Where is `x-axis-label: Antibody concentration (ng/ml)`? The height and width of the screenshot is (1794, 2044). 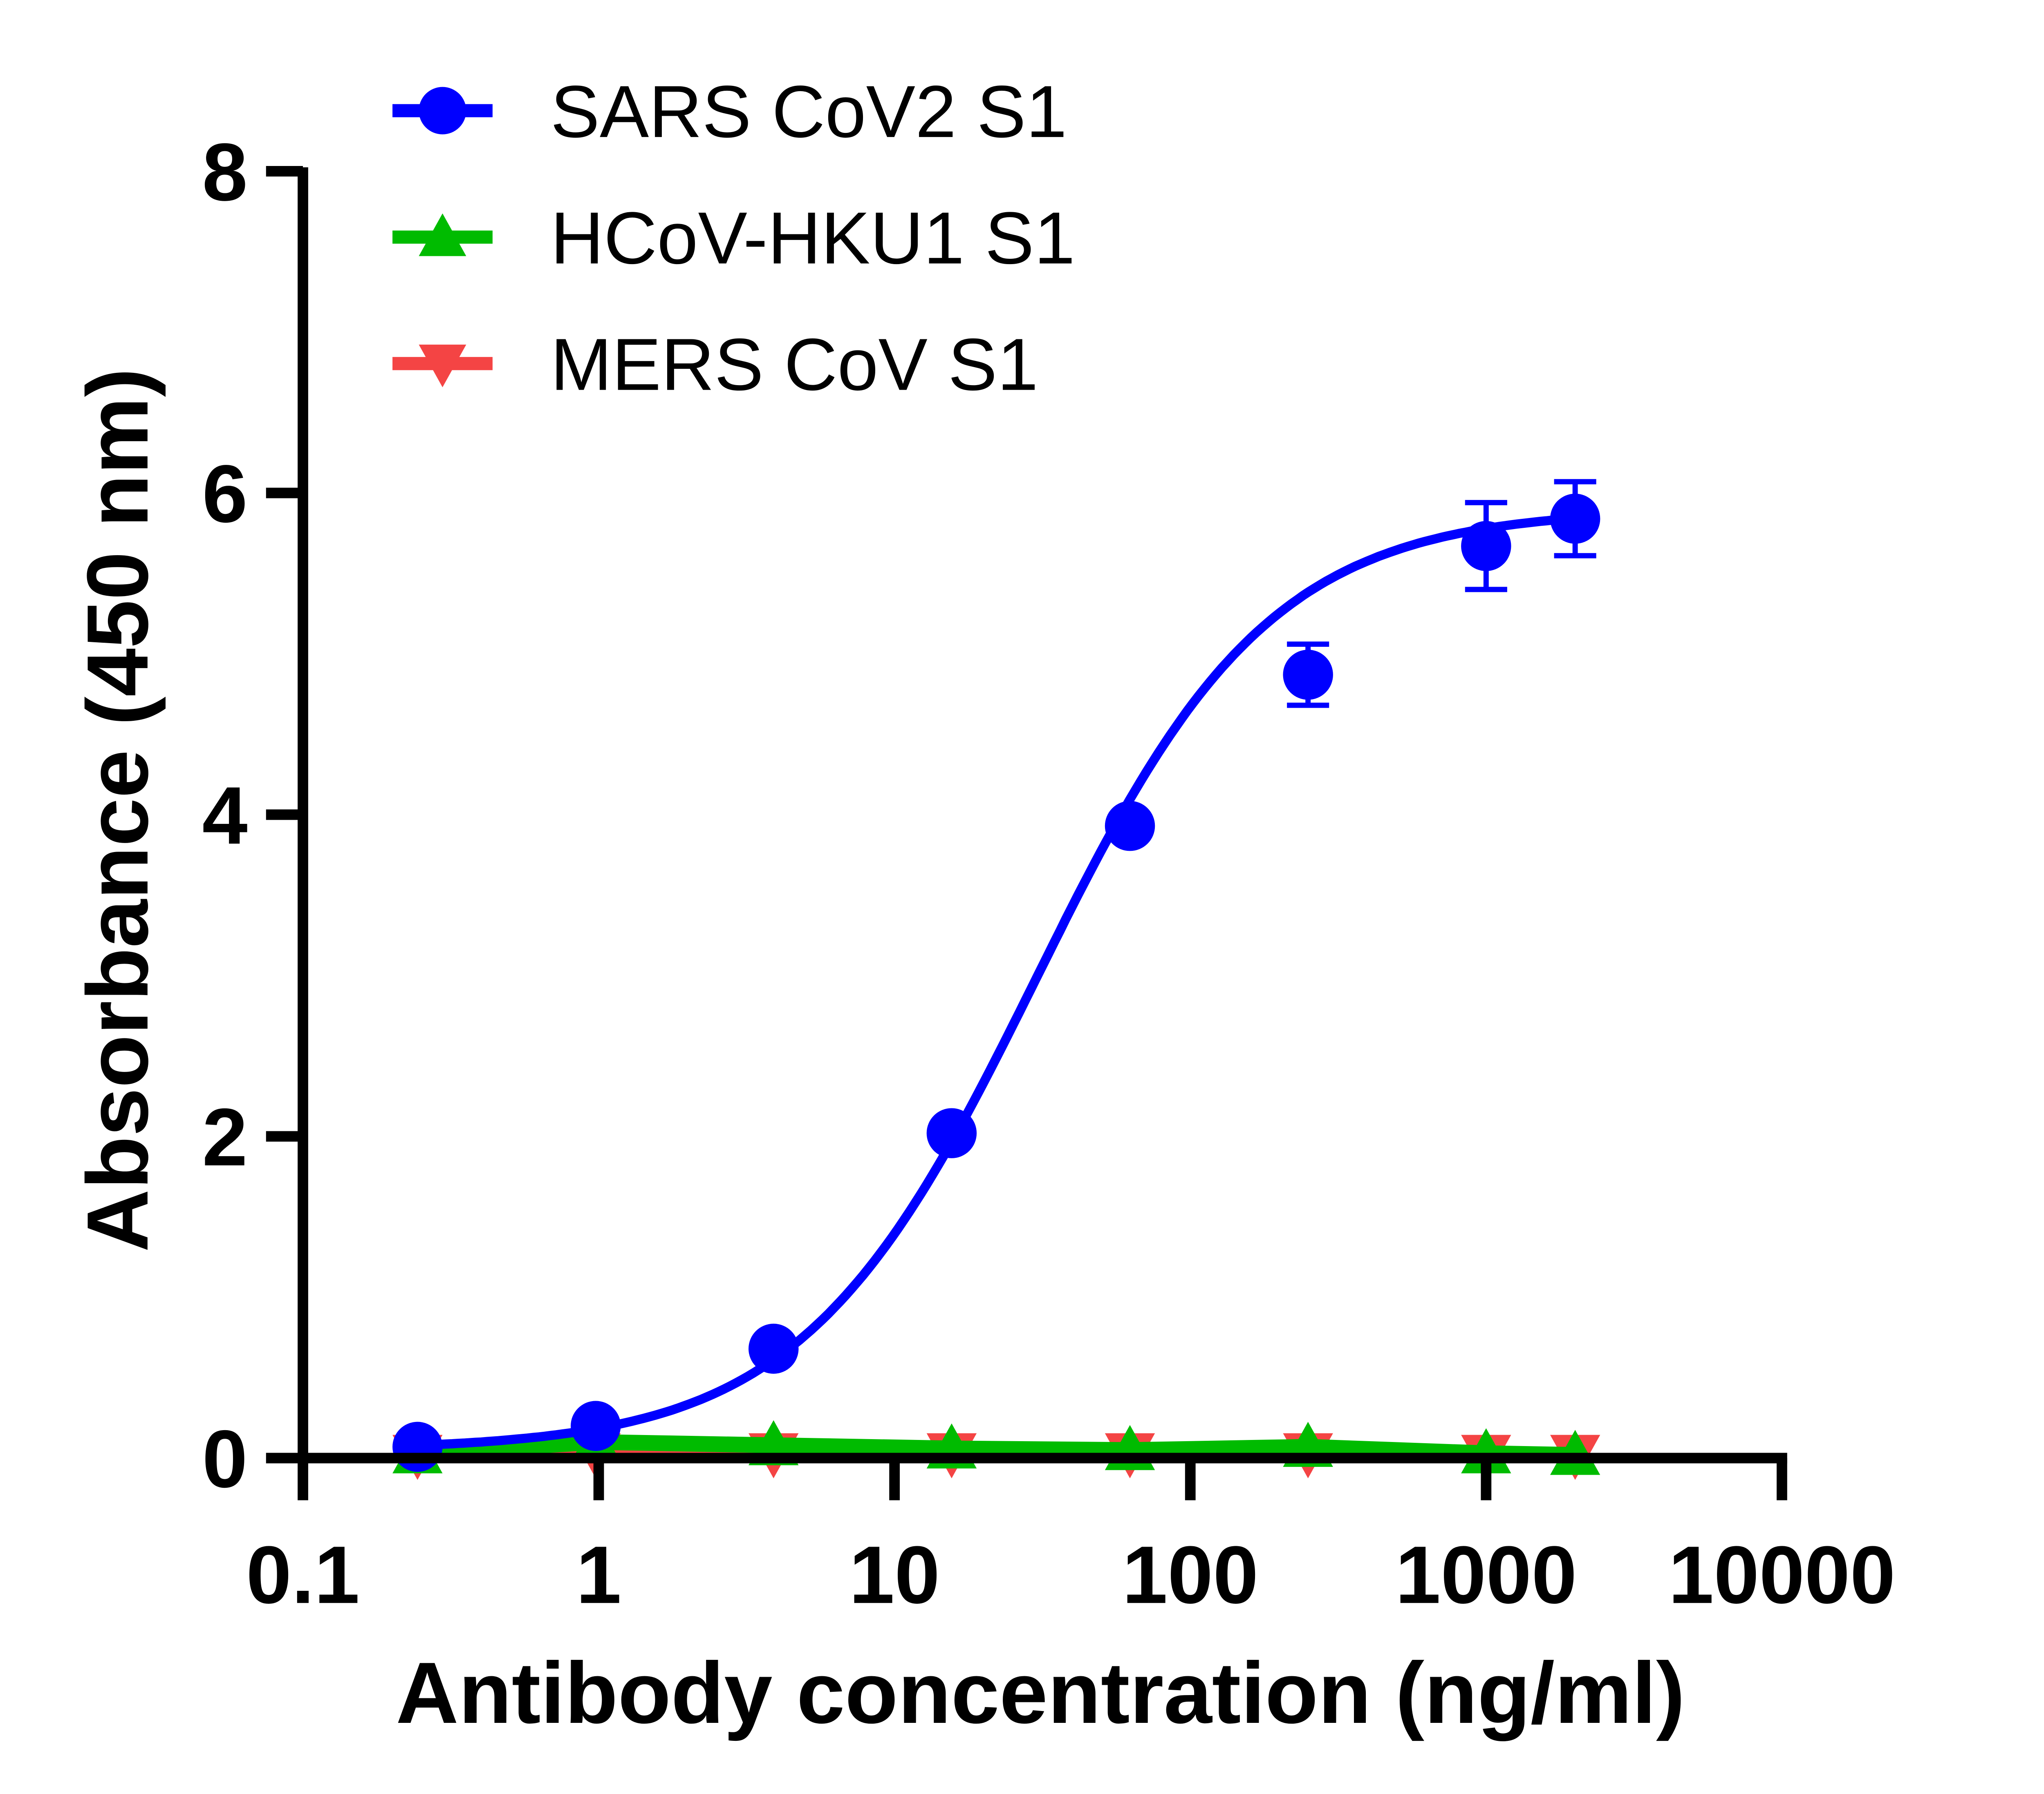 x-axis-label: Antibody concentration (ng/ml) is located at coordinates (1041, 1693).